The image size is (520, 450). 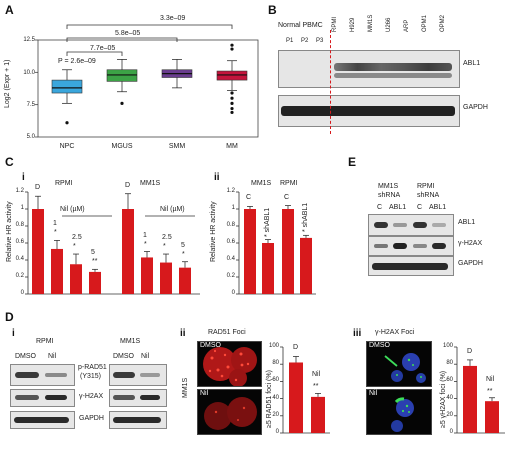 What do you see at coordinates (352, 162) in the screenshot?
I see `panel-label-e: E` at bounding box center [352, 162].